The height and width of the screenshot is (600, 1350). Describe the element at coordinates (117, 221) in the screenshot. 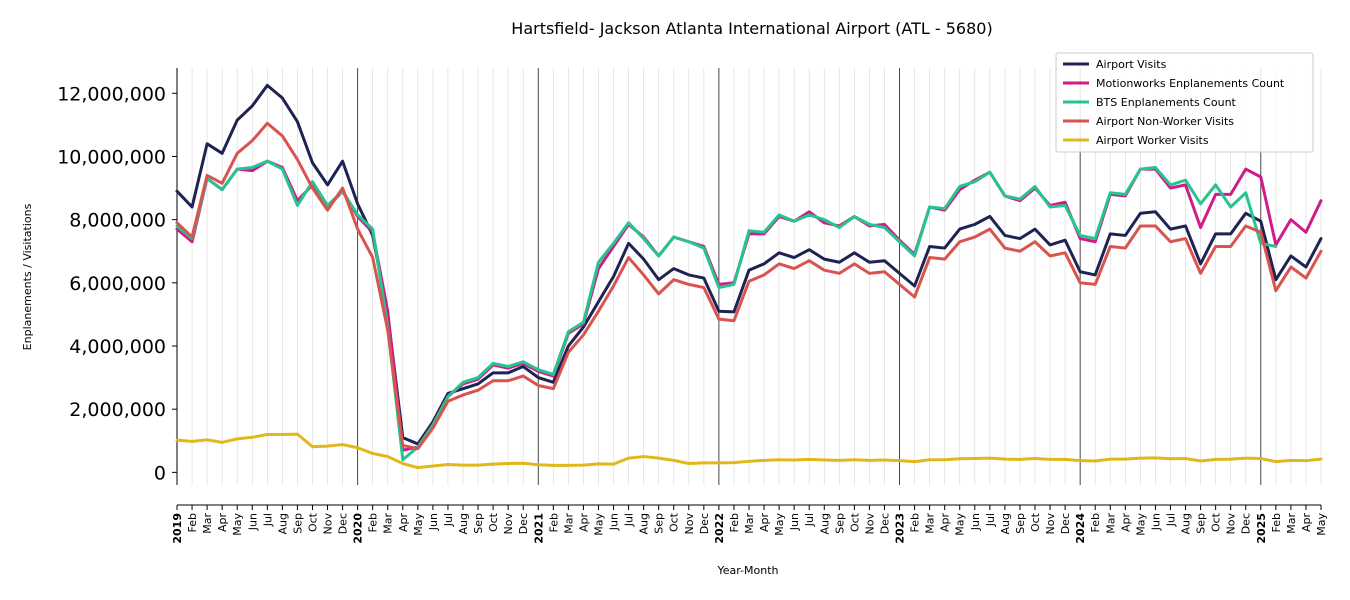

I see `y-tick-label: 8,000,000` at that location.